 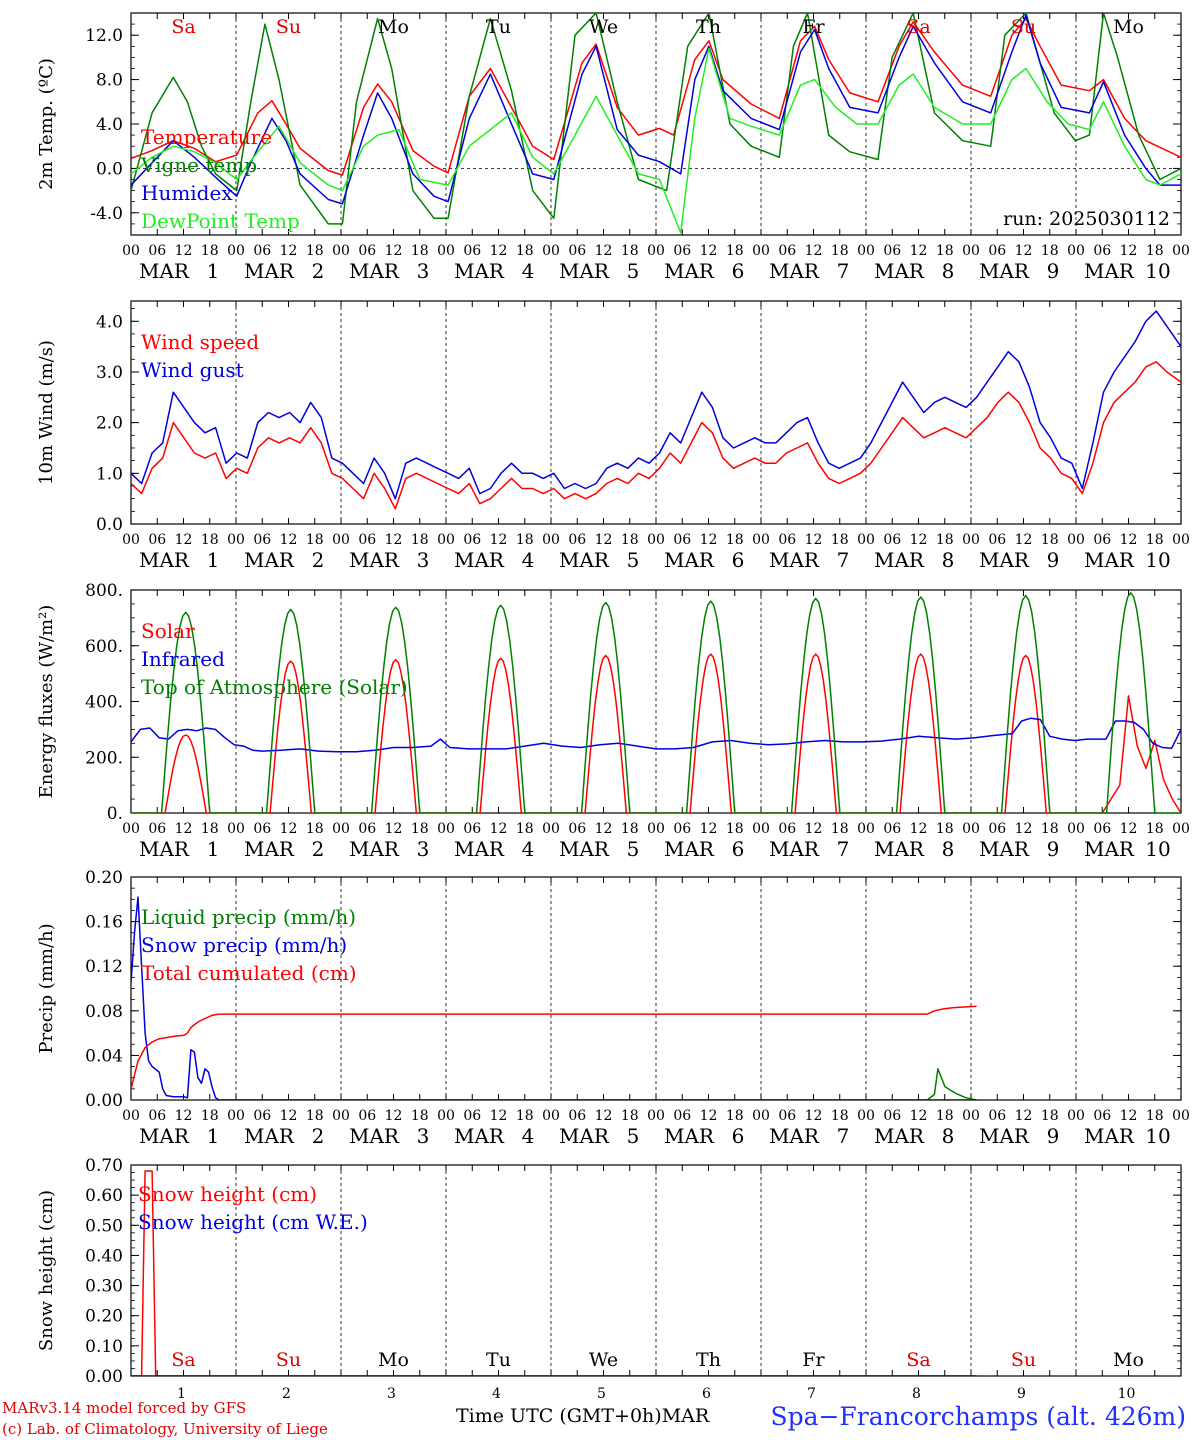 I want to click on weekday-label: Mo, so click(x=1128, y=27).